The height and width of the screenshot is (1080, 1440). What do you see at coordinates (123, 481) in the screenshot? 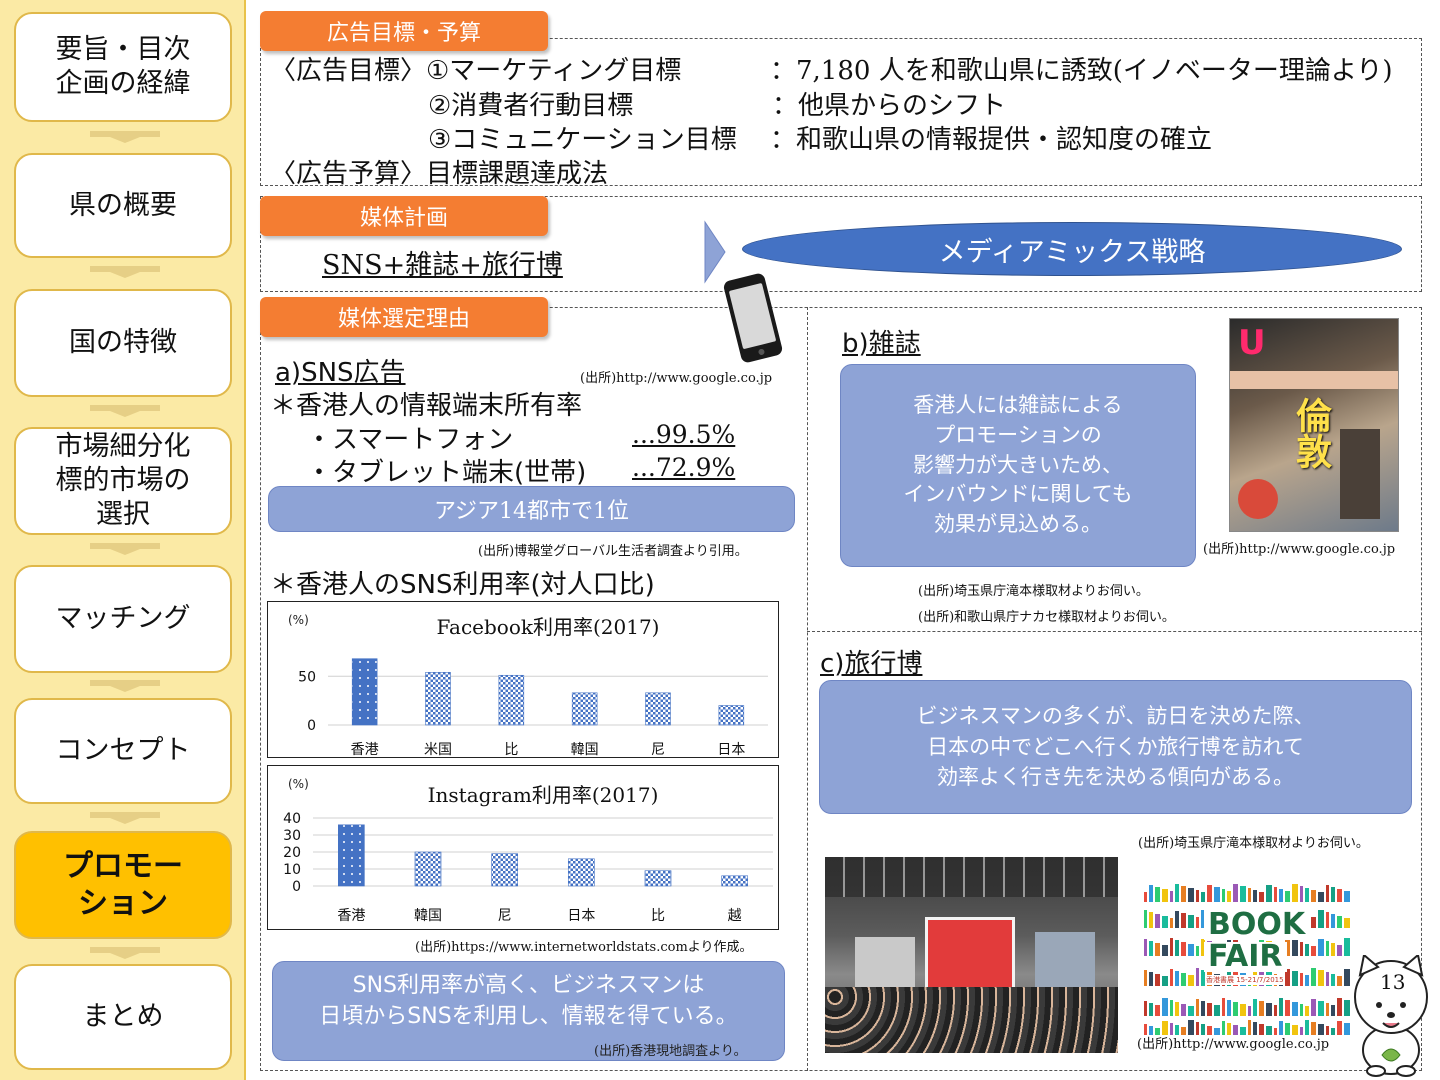
I see `nav-item-segmentation: 市場細分化 標的市場の 選択` at bounding box center [123, 481].